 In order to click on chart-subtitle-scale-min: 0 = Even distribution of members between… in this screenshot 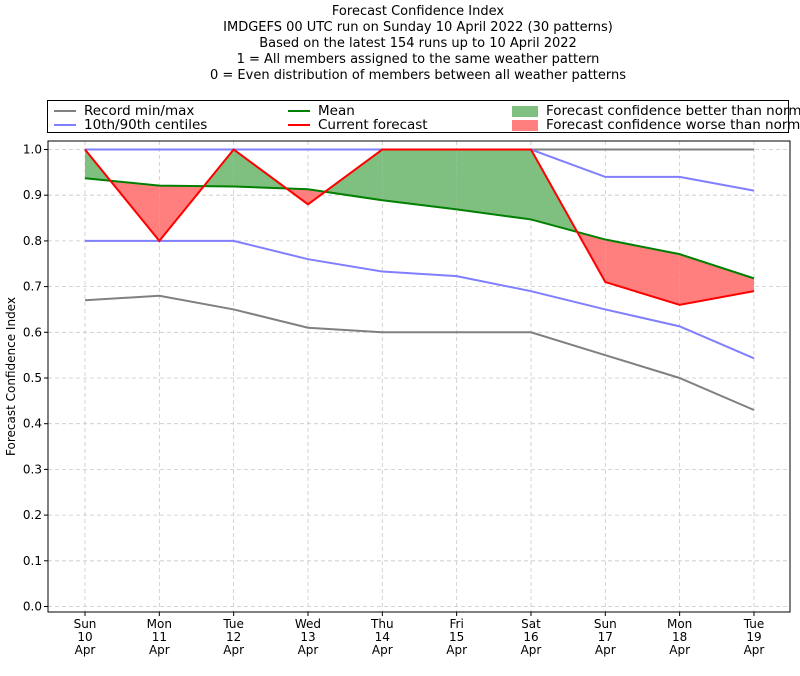, I will do `click(418, 75)`.